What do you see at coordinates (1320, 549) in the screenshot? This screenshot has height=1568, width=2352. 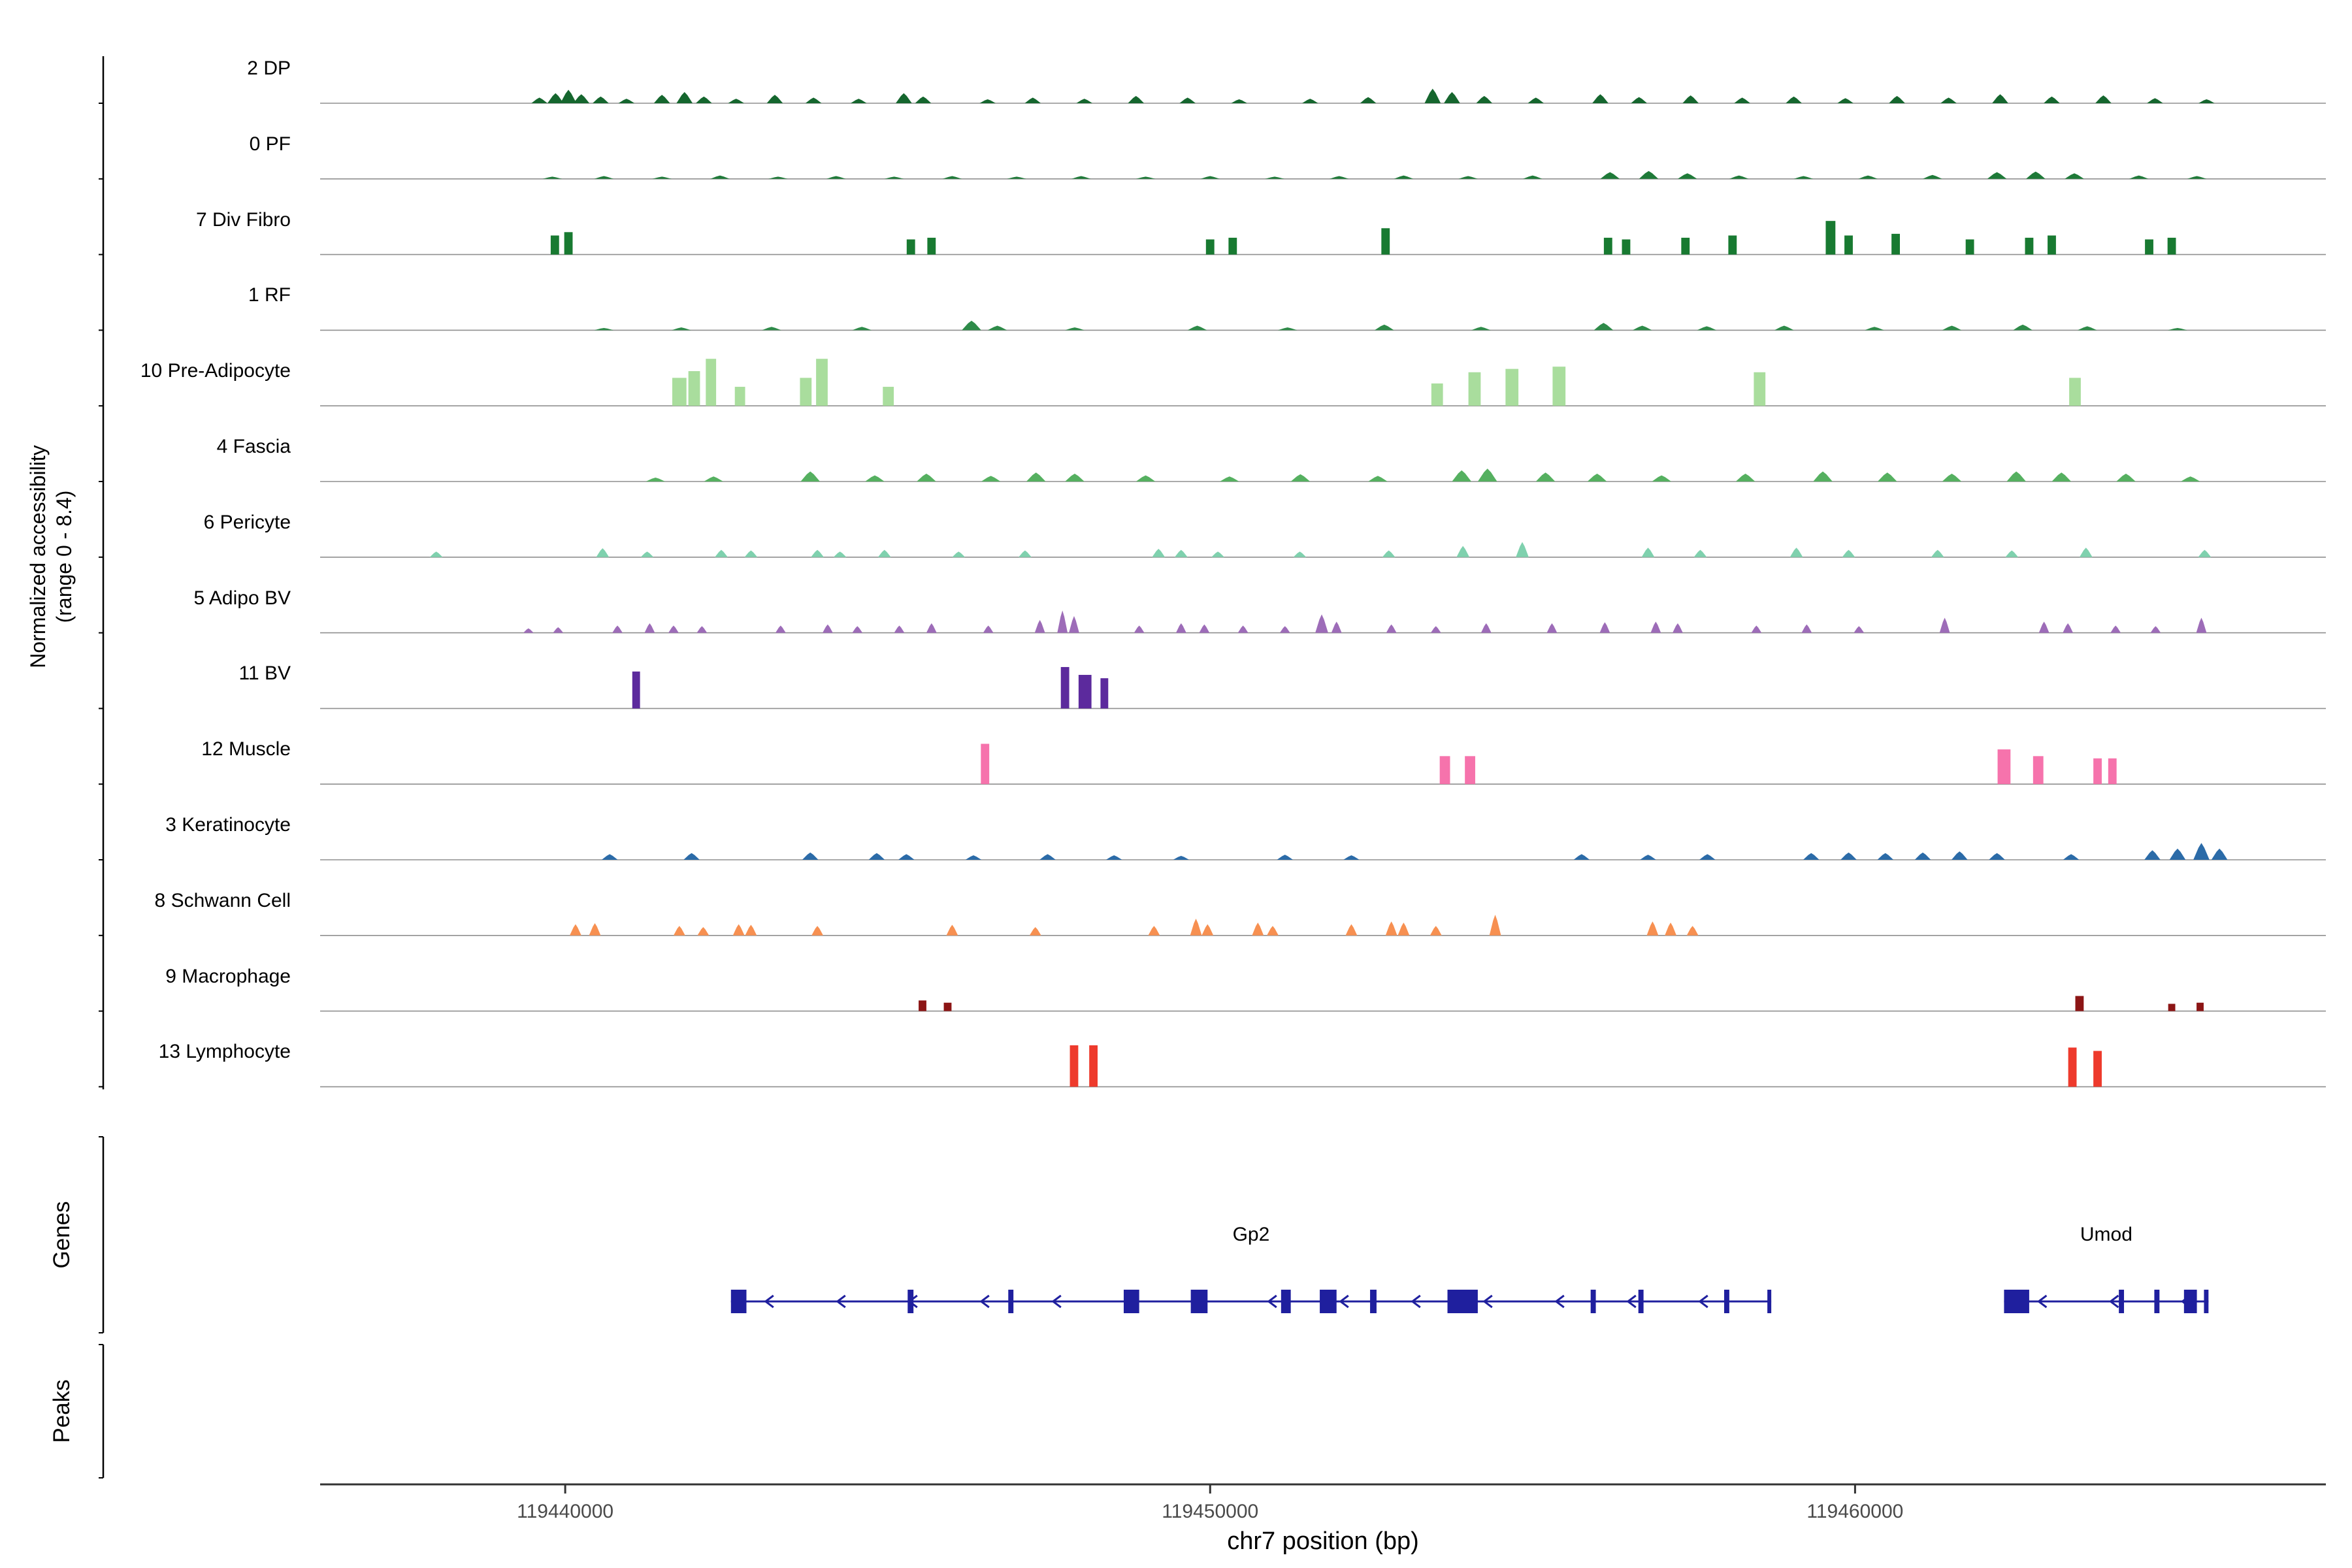 I see `track-signal-6-pericyte` at bounding box center [1320, 549].